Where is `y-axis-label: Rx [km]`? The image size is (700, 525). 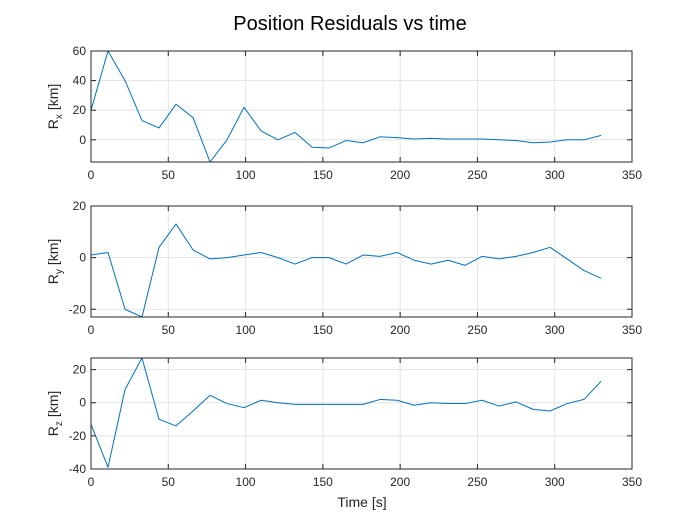
y-axis-label: Rx [km] is located at coordinates (55, 107).